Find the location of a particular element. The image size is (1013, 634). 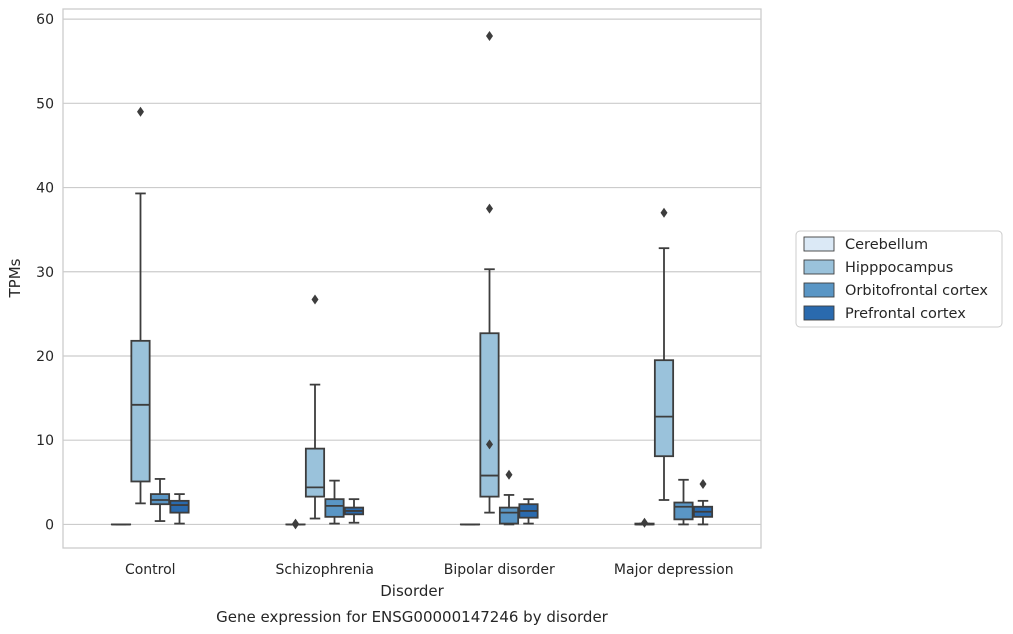

box-major-depression-cerebellum is located at coordinates (644, 522).